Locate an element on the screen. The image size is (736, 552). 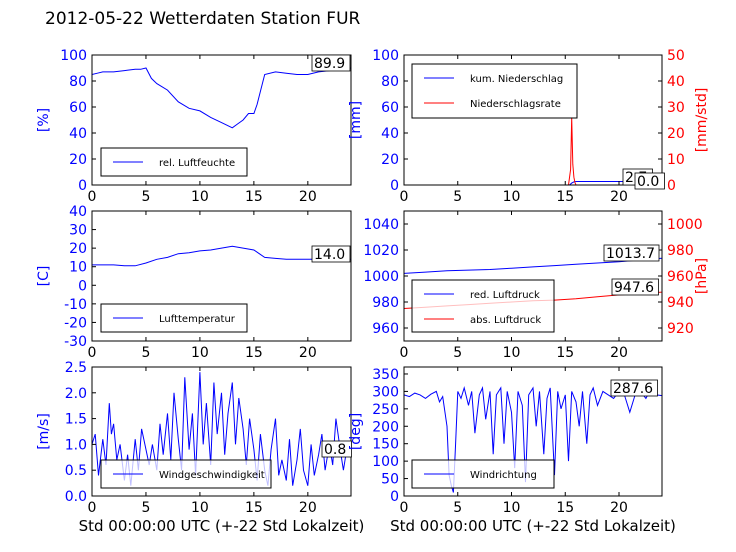
legend-label: kum. Niederschlag is located at coordinates (516, 79).